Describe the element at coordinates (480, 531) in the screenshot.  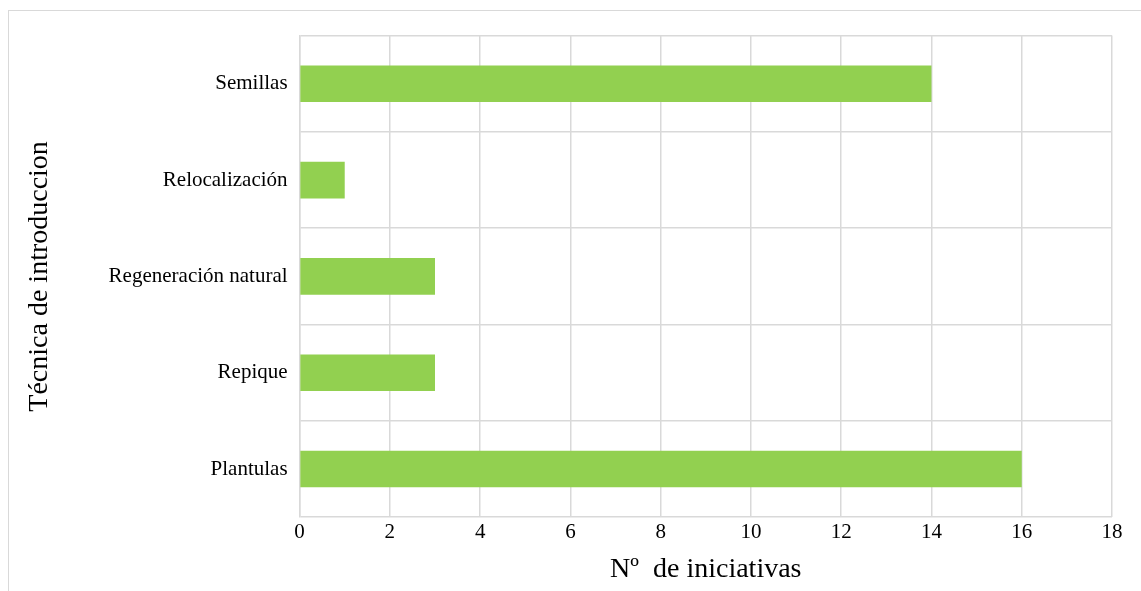
I see `x-tick-label: 4` at that location.